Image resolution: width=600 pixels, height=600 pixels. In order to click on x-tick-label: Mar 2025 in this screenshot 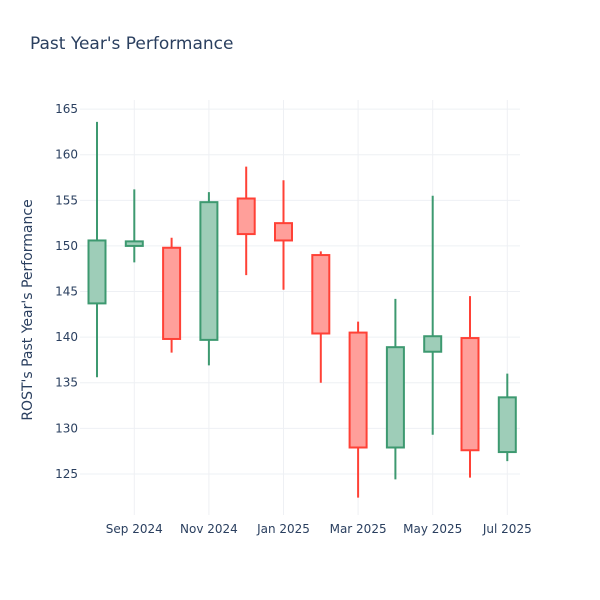, I will do `click(358, 529)`.